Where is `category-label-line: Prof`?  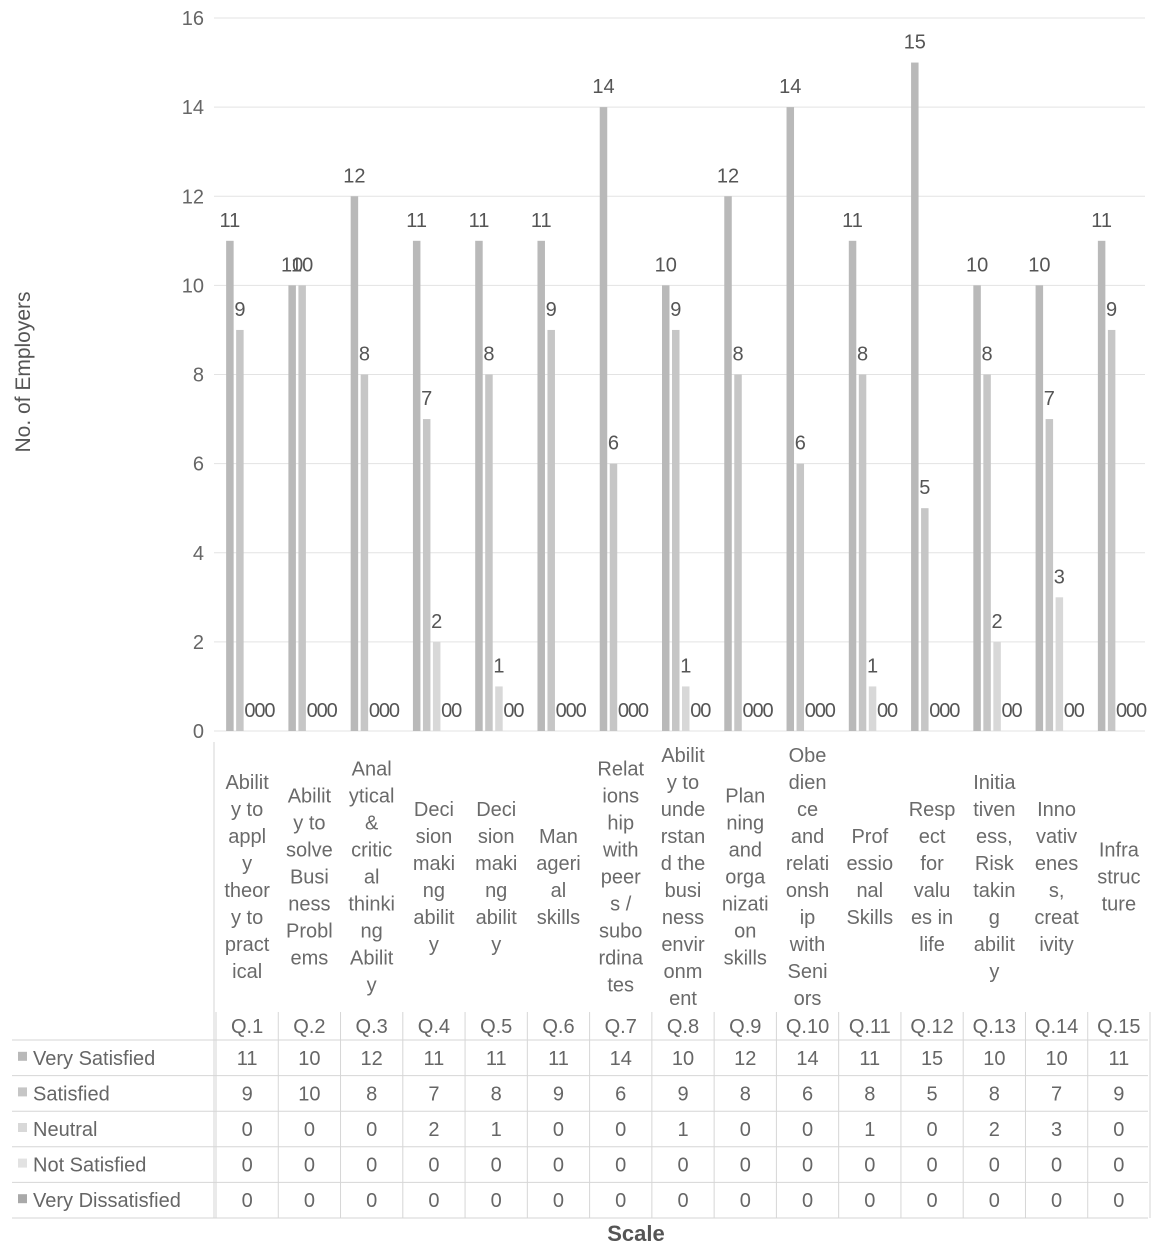 category-label-line: Prof is located at coordinates (869, 837).